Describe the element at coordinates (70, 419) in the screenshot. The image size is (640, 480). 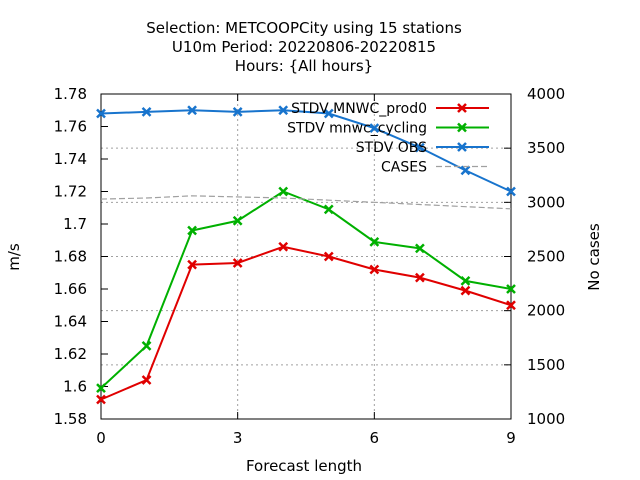
I see `y-tick-label: 1.58` at that location.